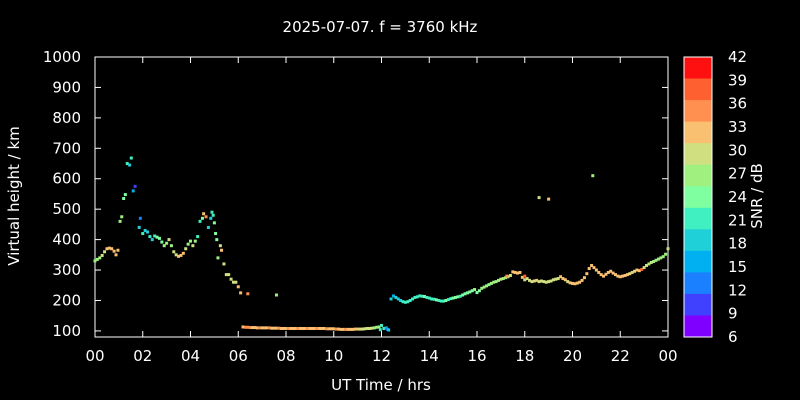 Image resolution: width=800 pixels, height=400 pixels. What do you see at coordinates (667, 356) in the screenshot?
I see `x-tick-label: 00` at bounding box center [667, 356].